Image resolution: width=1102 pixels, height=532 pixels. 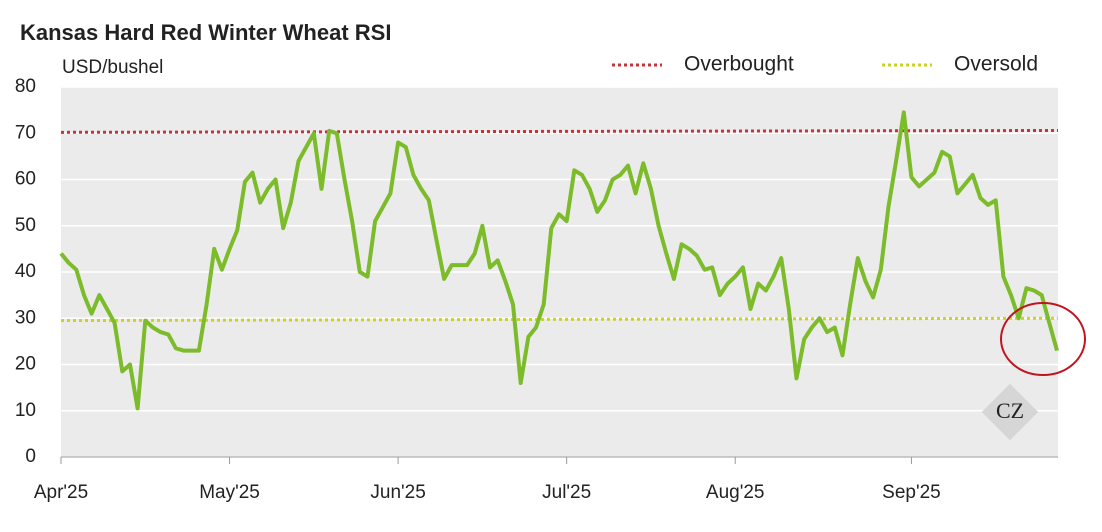 I want to click on x-tick-label: Jun'25, so click(x=397, y=492).